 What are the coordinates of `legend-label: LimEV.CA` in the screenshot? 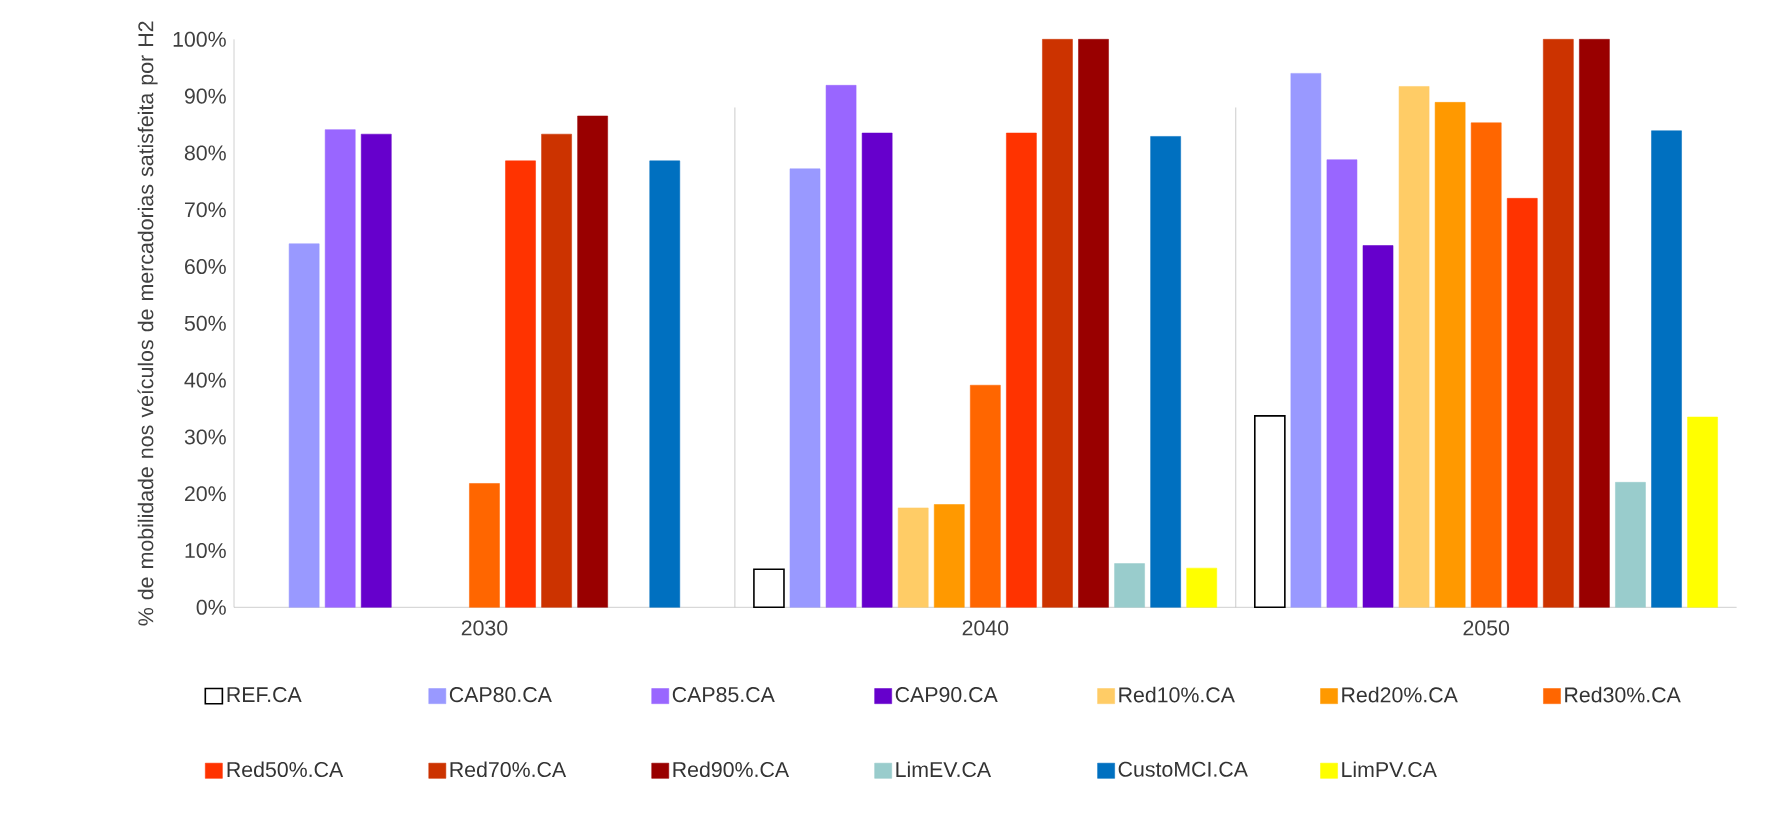 It's located at (944, 769).